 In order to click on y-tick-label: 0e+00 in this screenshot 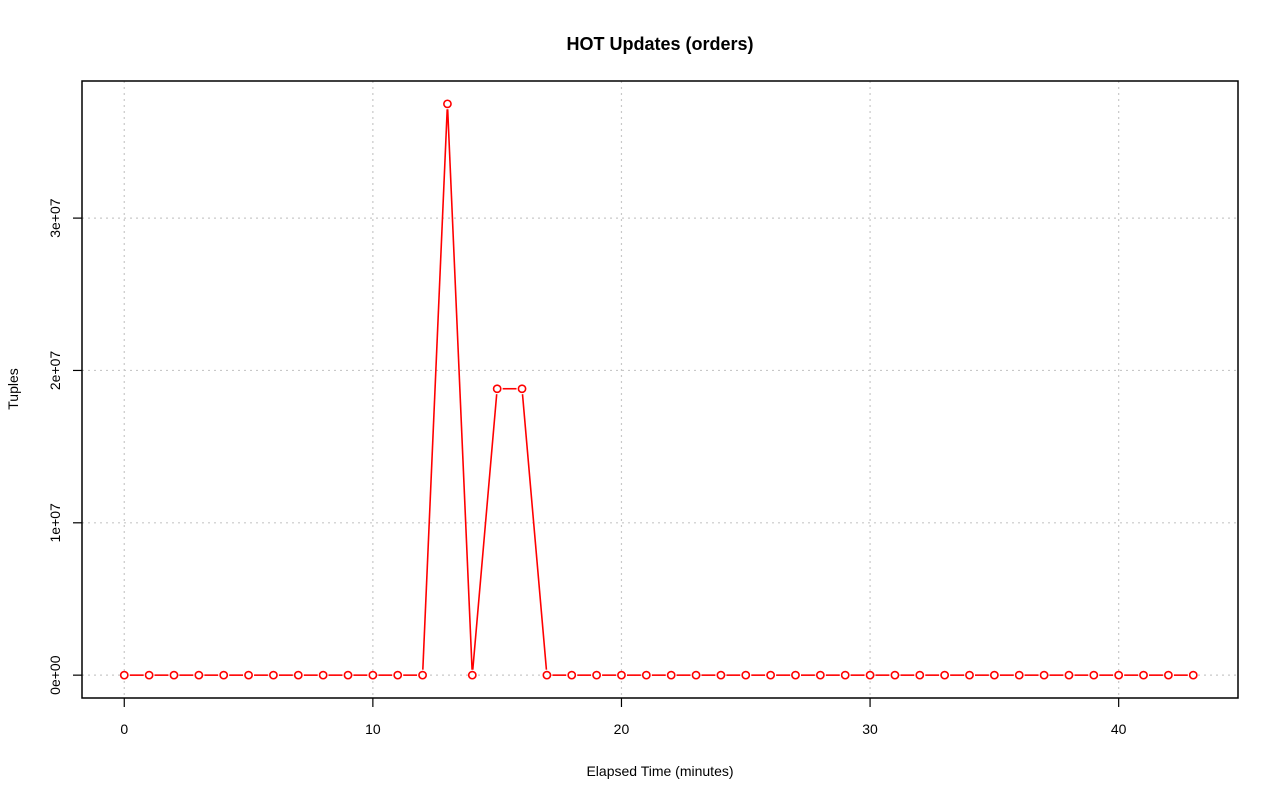, I will do `click(55, 675)`.